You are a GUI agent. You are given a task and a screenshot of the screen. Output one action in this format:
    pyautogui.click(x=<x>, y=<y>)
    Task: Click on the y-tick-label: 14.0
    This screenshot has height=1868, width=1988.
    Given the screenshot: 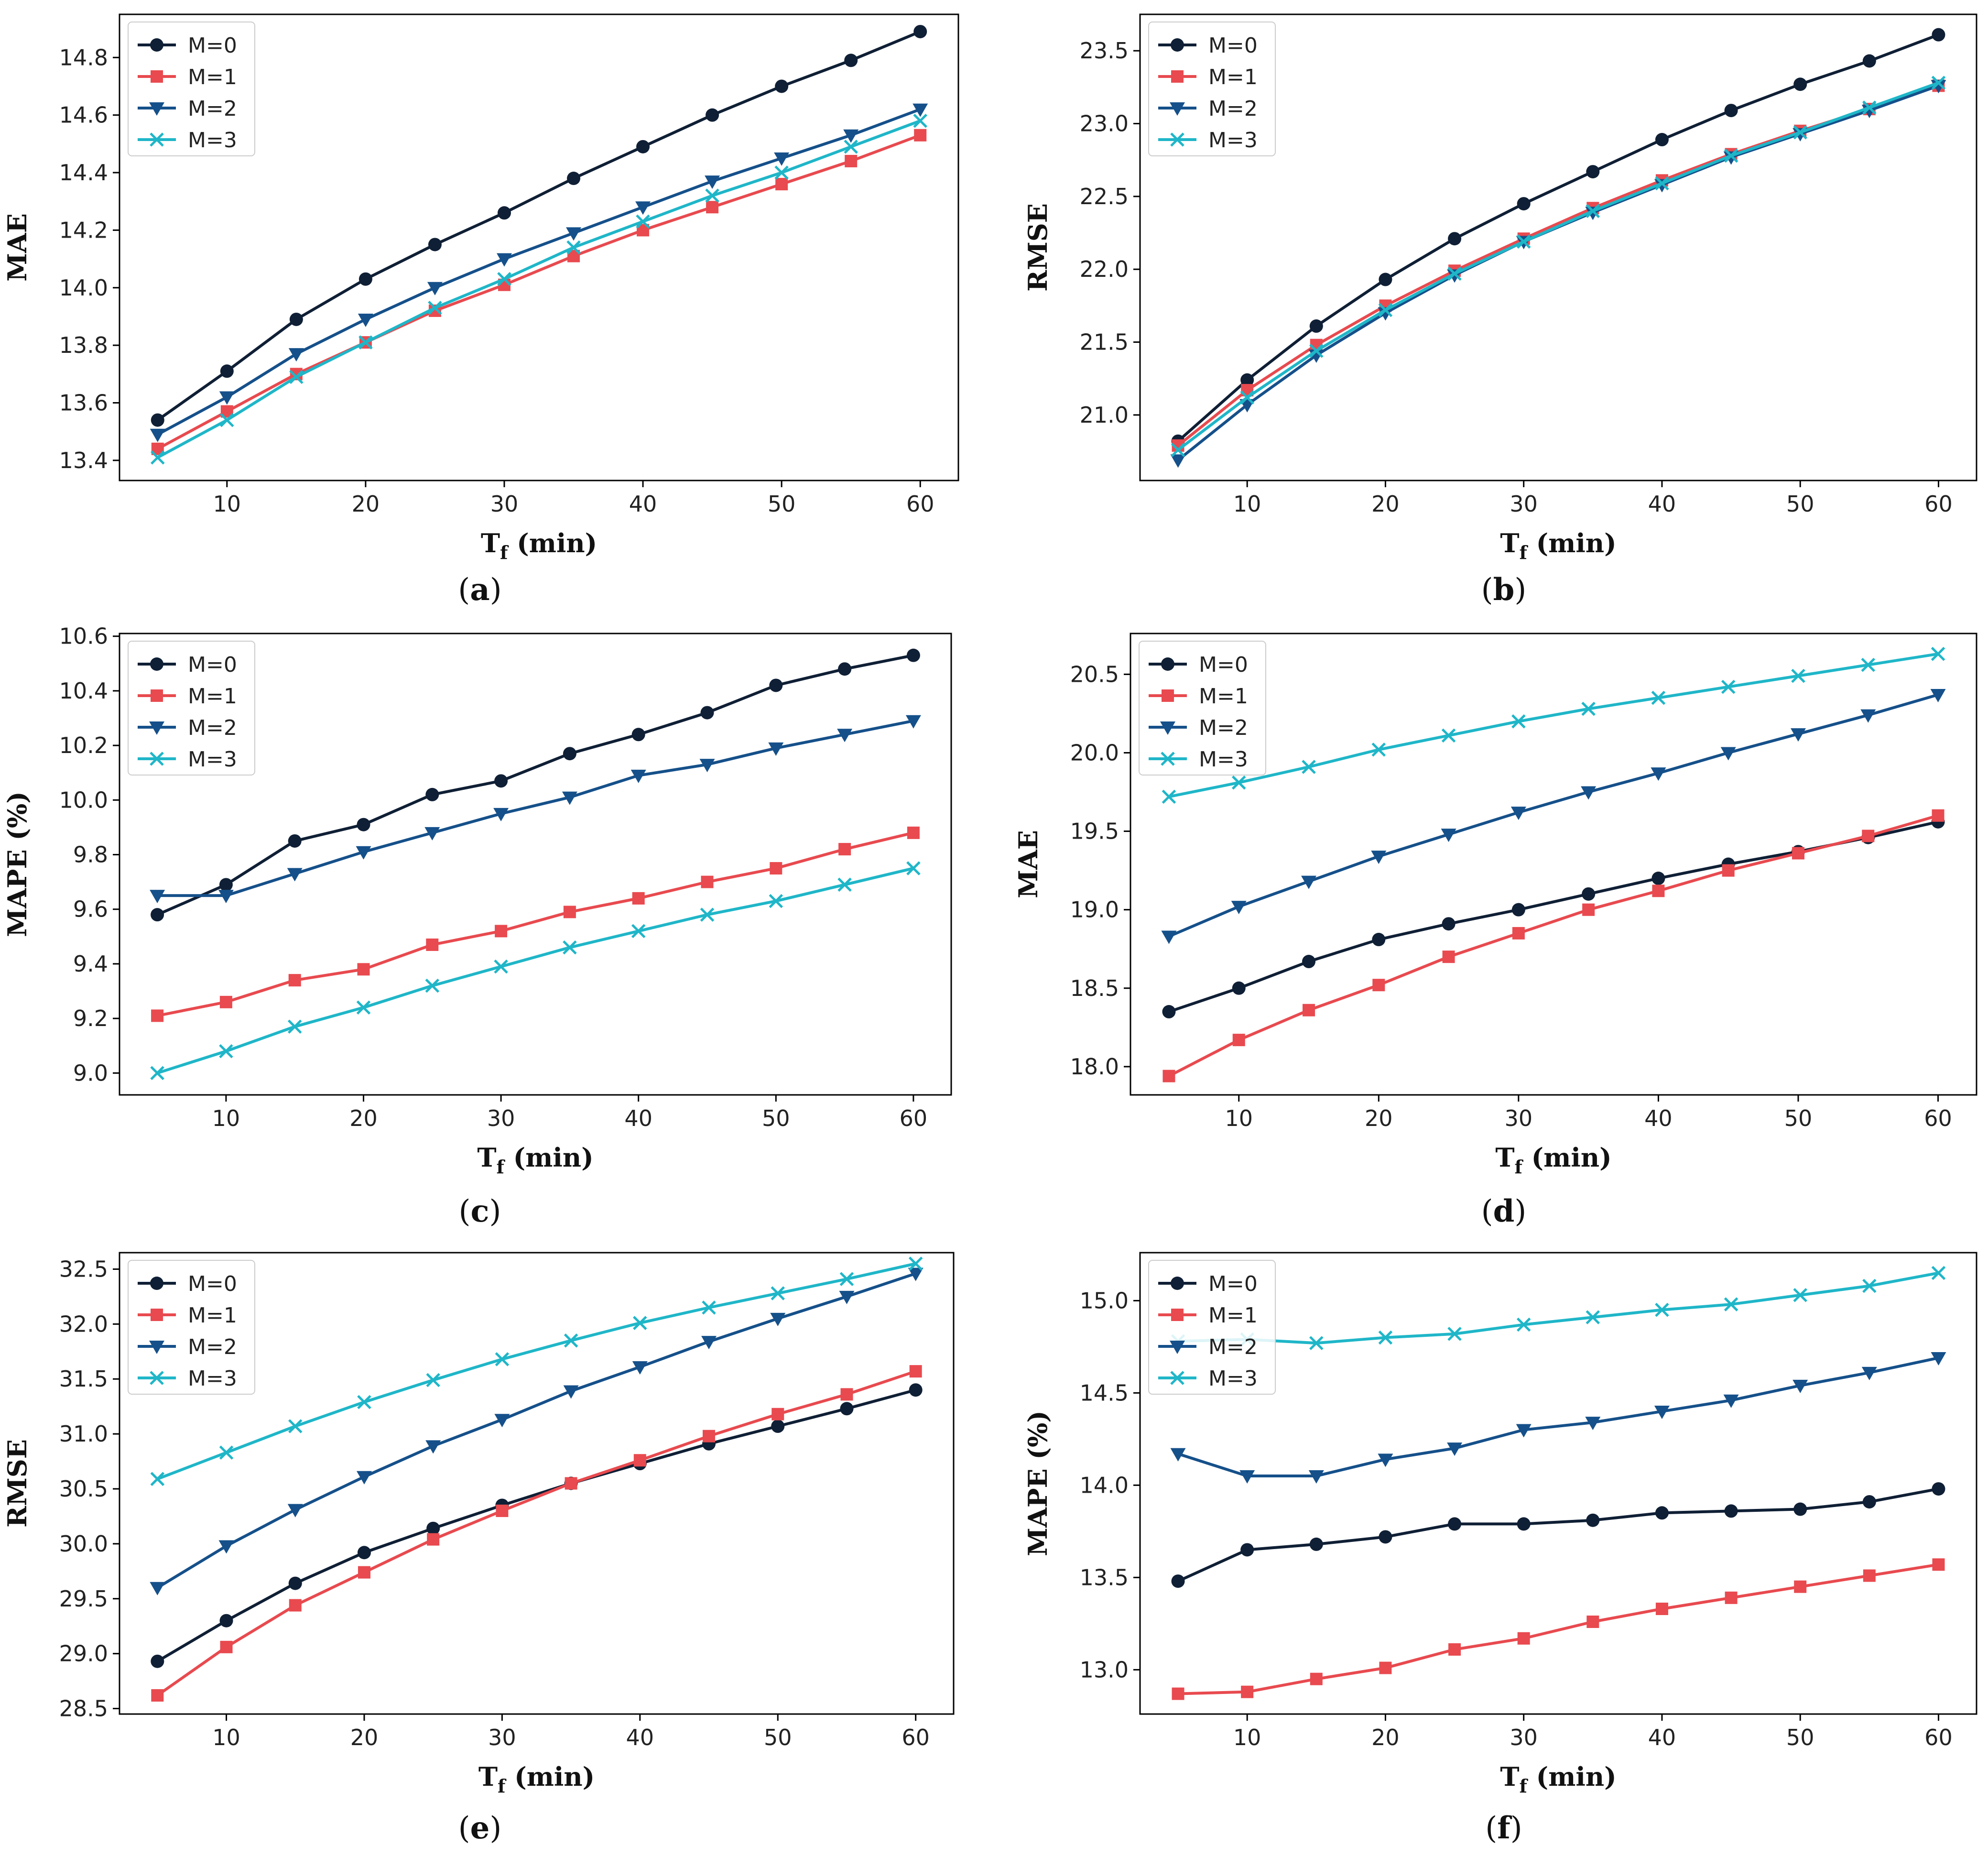 What is the action you would take?
    pyautogui.click(x=83, y=288)
    